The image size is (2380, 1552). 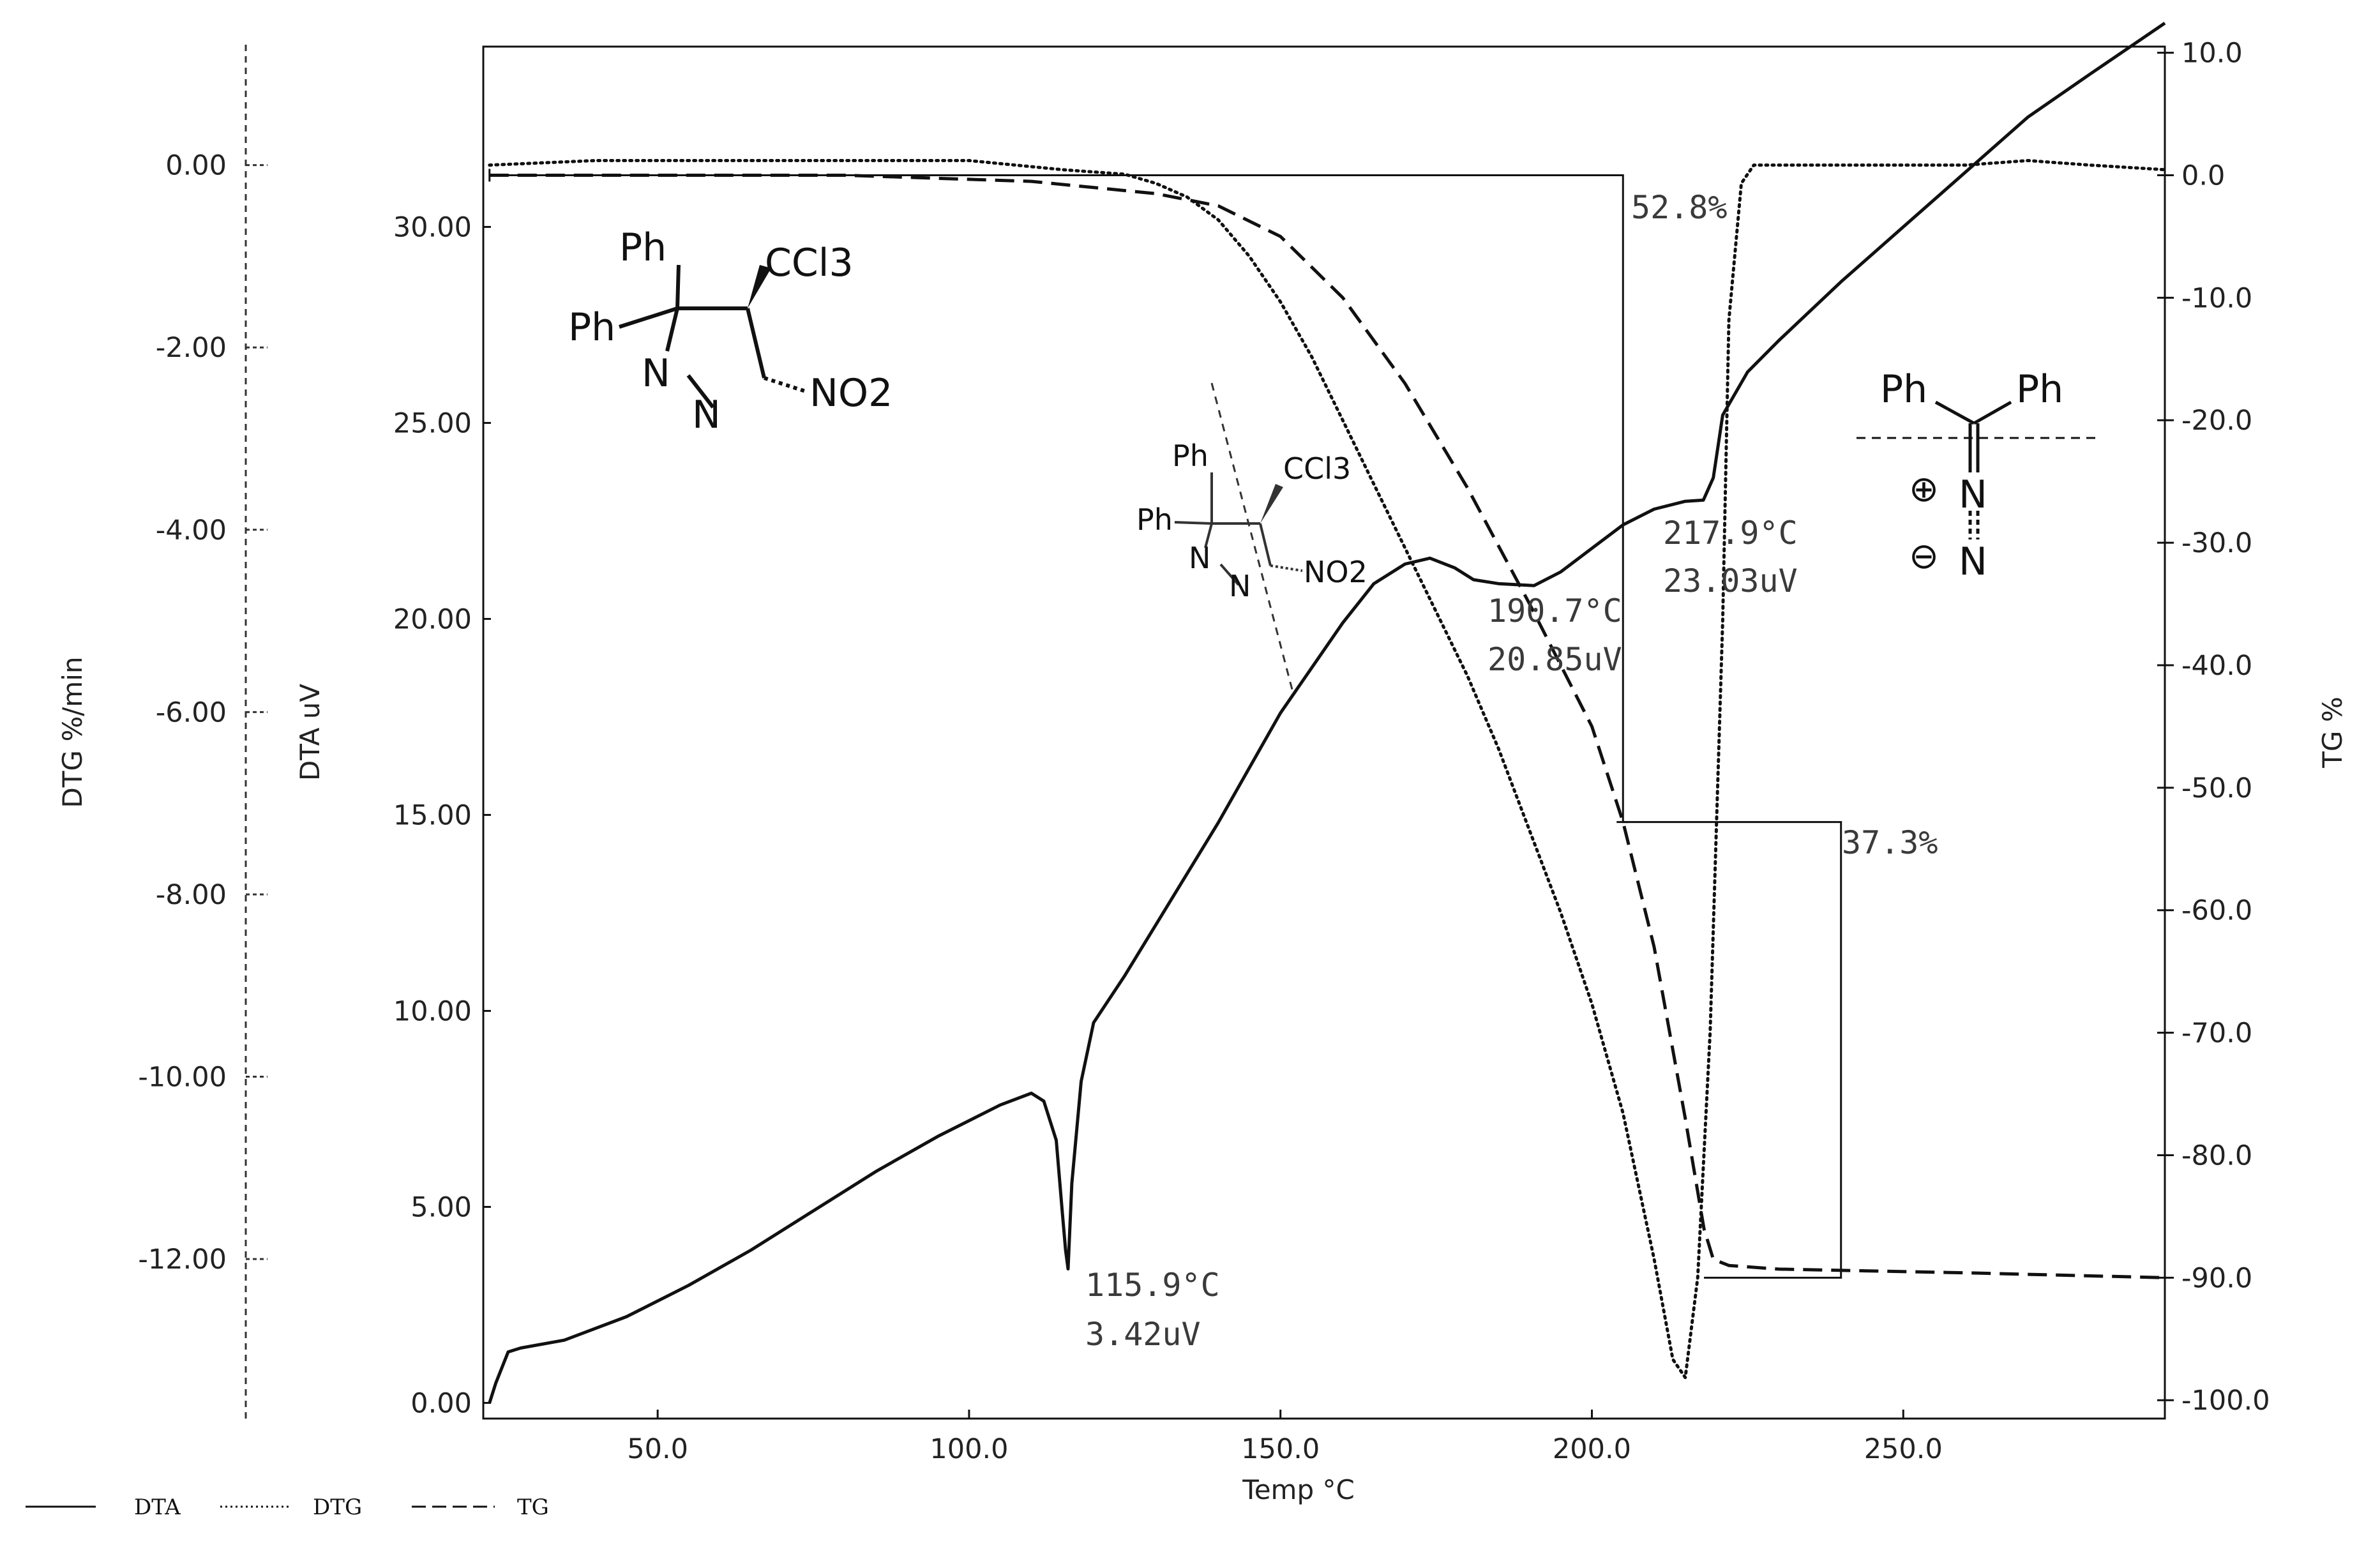 I want to click on annotation-217-temp: 217.9°C, so click(x=1730, y=533).